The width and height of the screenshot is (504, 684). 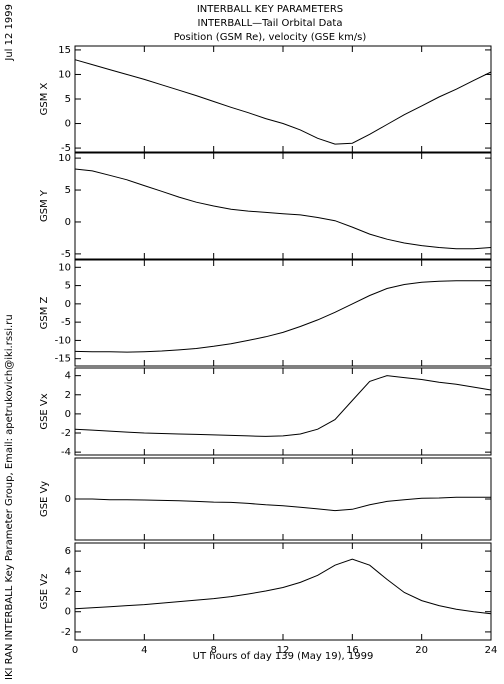 What do you see at coordinates (144, 650) in the screenshot?
I see `x-tick-label: 4` at bounding box center [144, 650].